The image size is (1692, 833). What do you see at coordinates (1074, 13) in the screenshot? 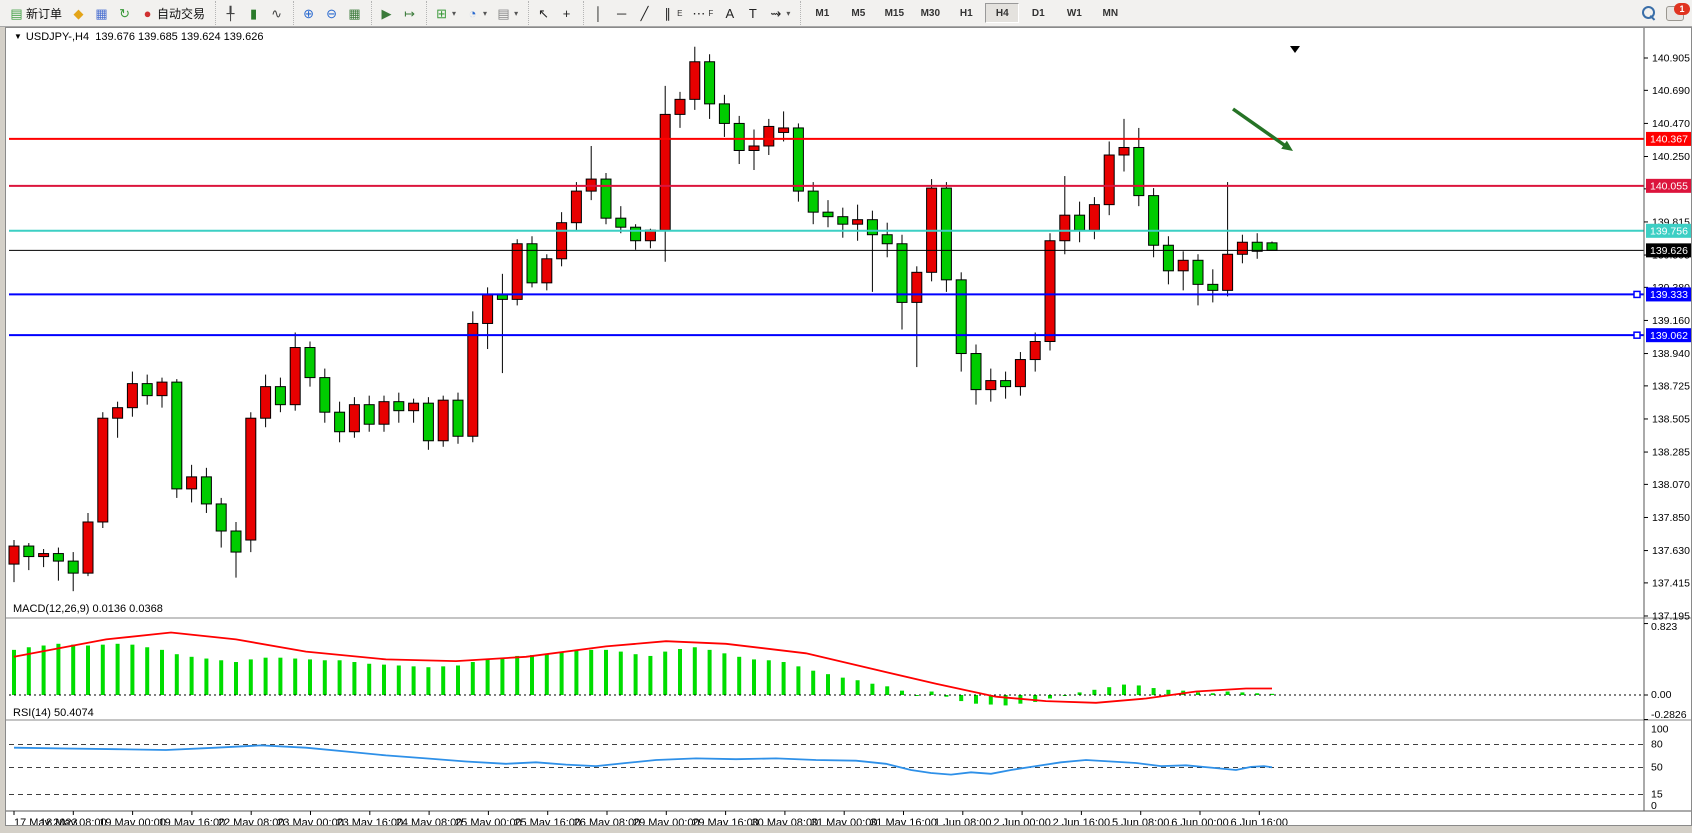
I see `timeframe-w1: W1` at bounding box center [1074, 13].